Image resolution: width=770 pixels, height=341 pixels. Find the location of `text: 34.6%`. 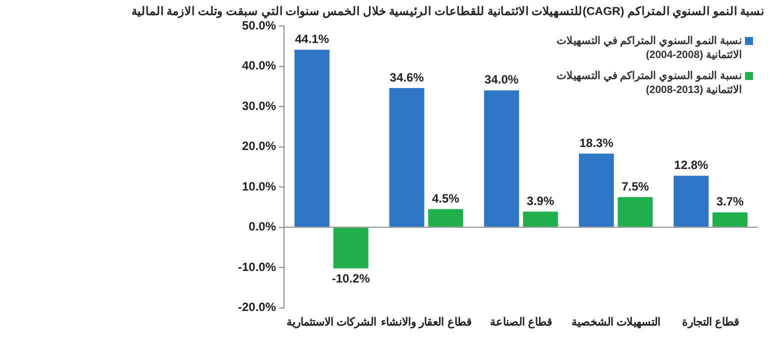

text: 34.6% is located at coordinates (407, 77).